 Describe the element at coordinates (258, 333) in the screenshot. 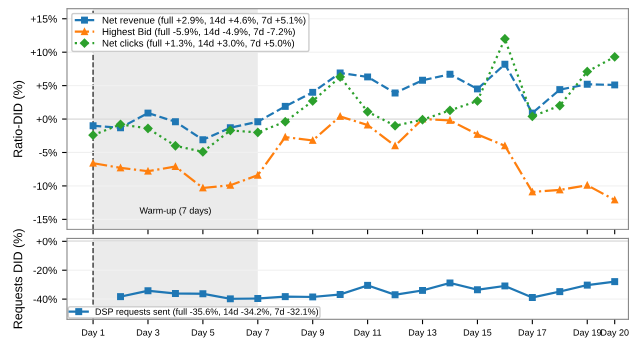

I see `x-tick-label: Day 7` at that location.